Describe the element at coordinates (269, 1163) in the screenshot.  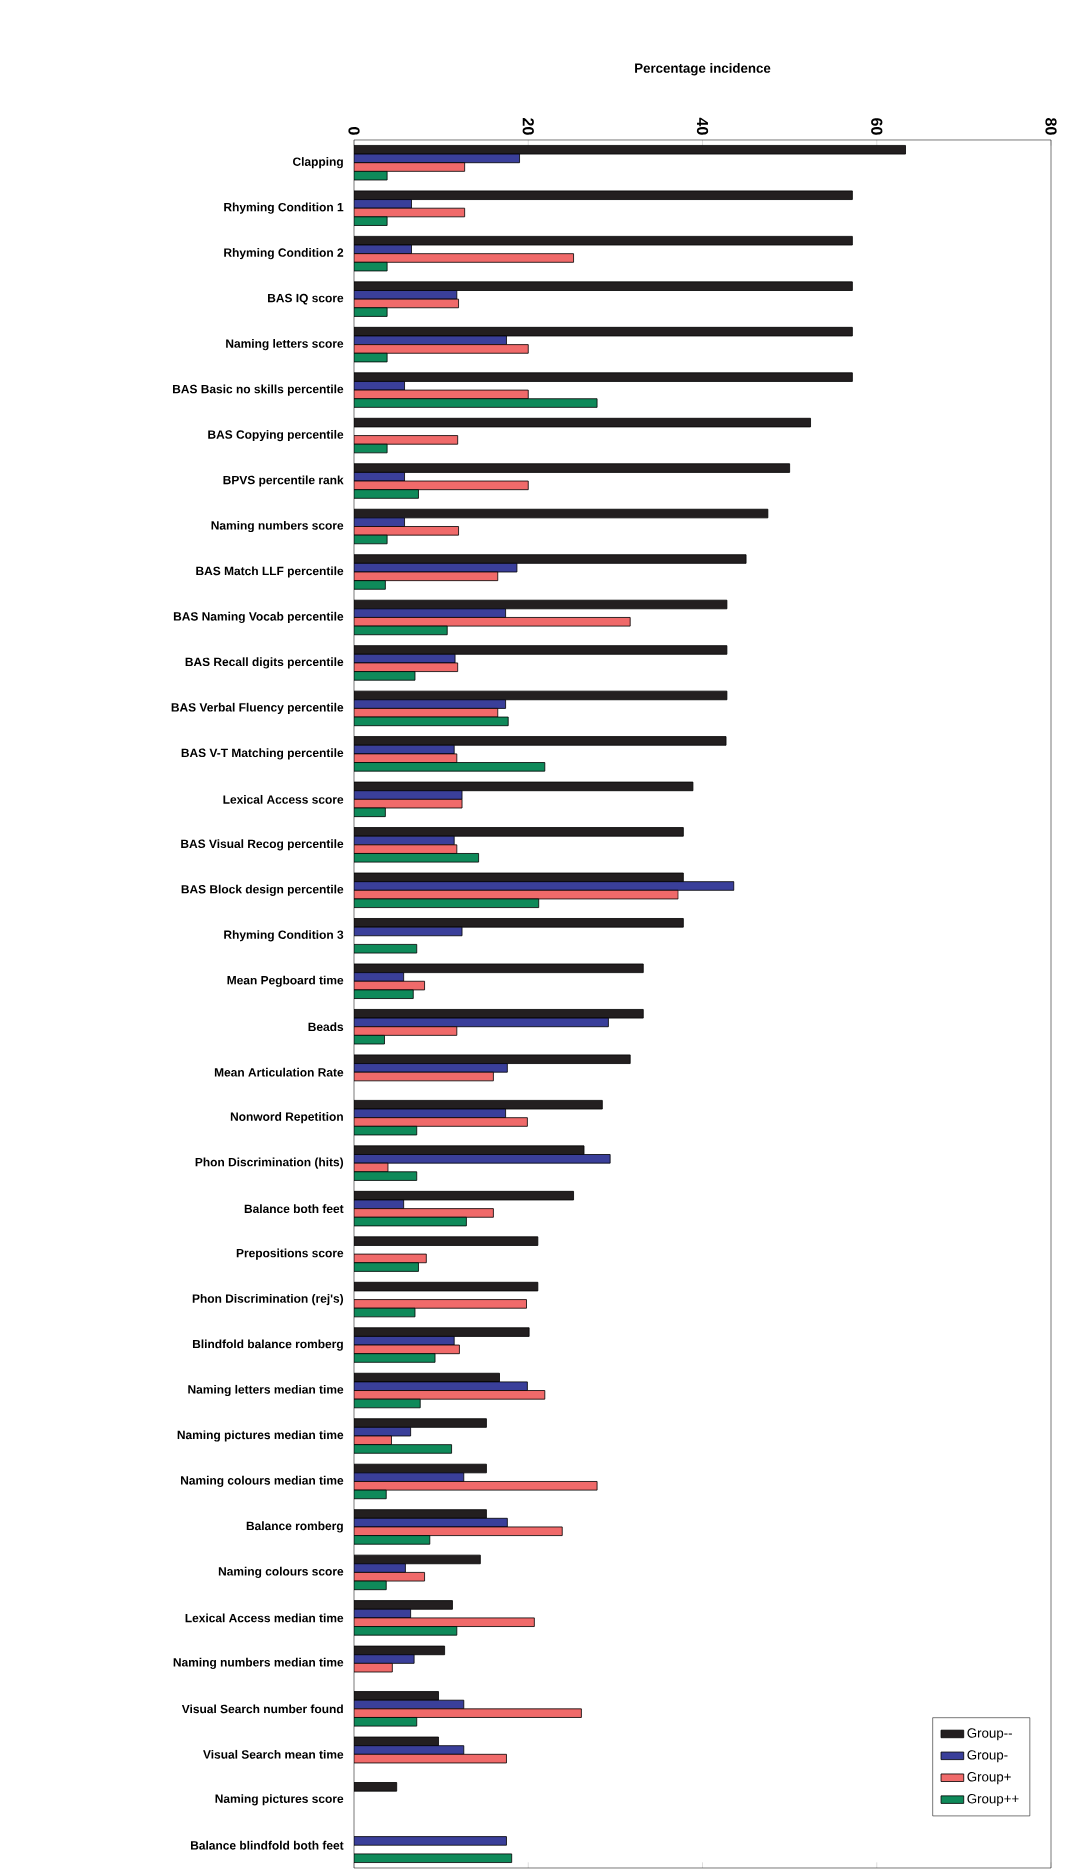
I see `y-tick-label: Phon Discrimination (hits)` at that location.